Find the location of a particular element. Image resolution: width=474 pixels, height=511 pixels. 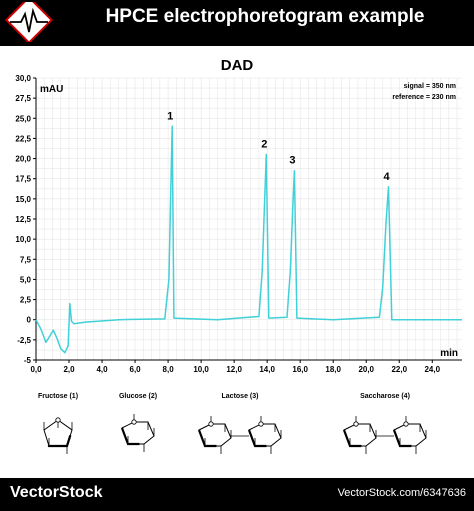

x-axis-label: min is located at coordinates (449, 353).